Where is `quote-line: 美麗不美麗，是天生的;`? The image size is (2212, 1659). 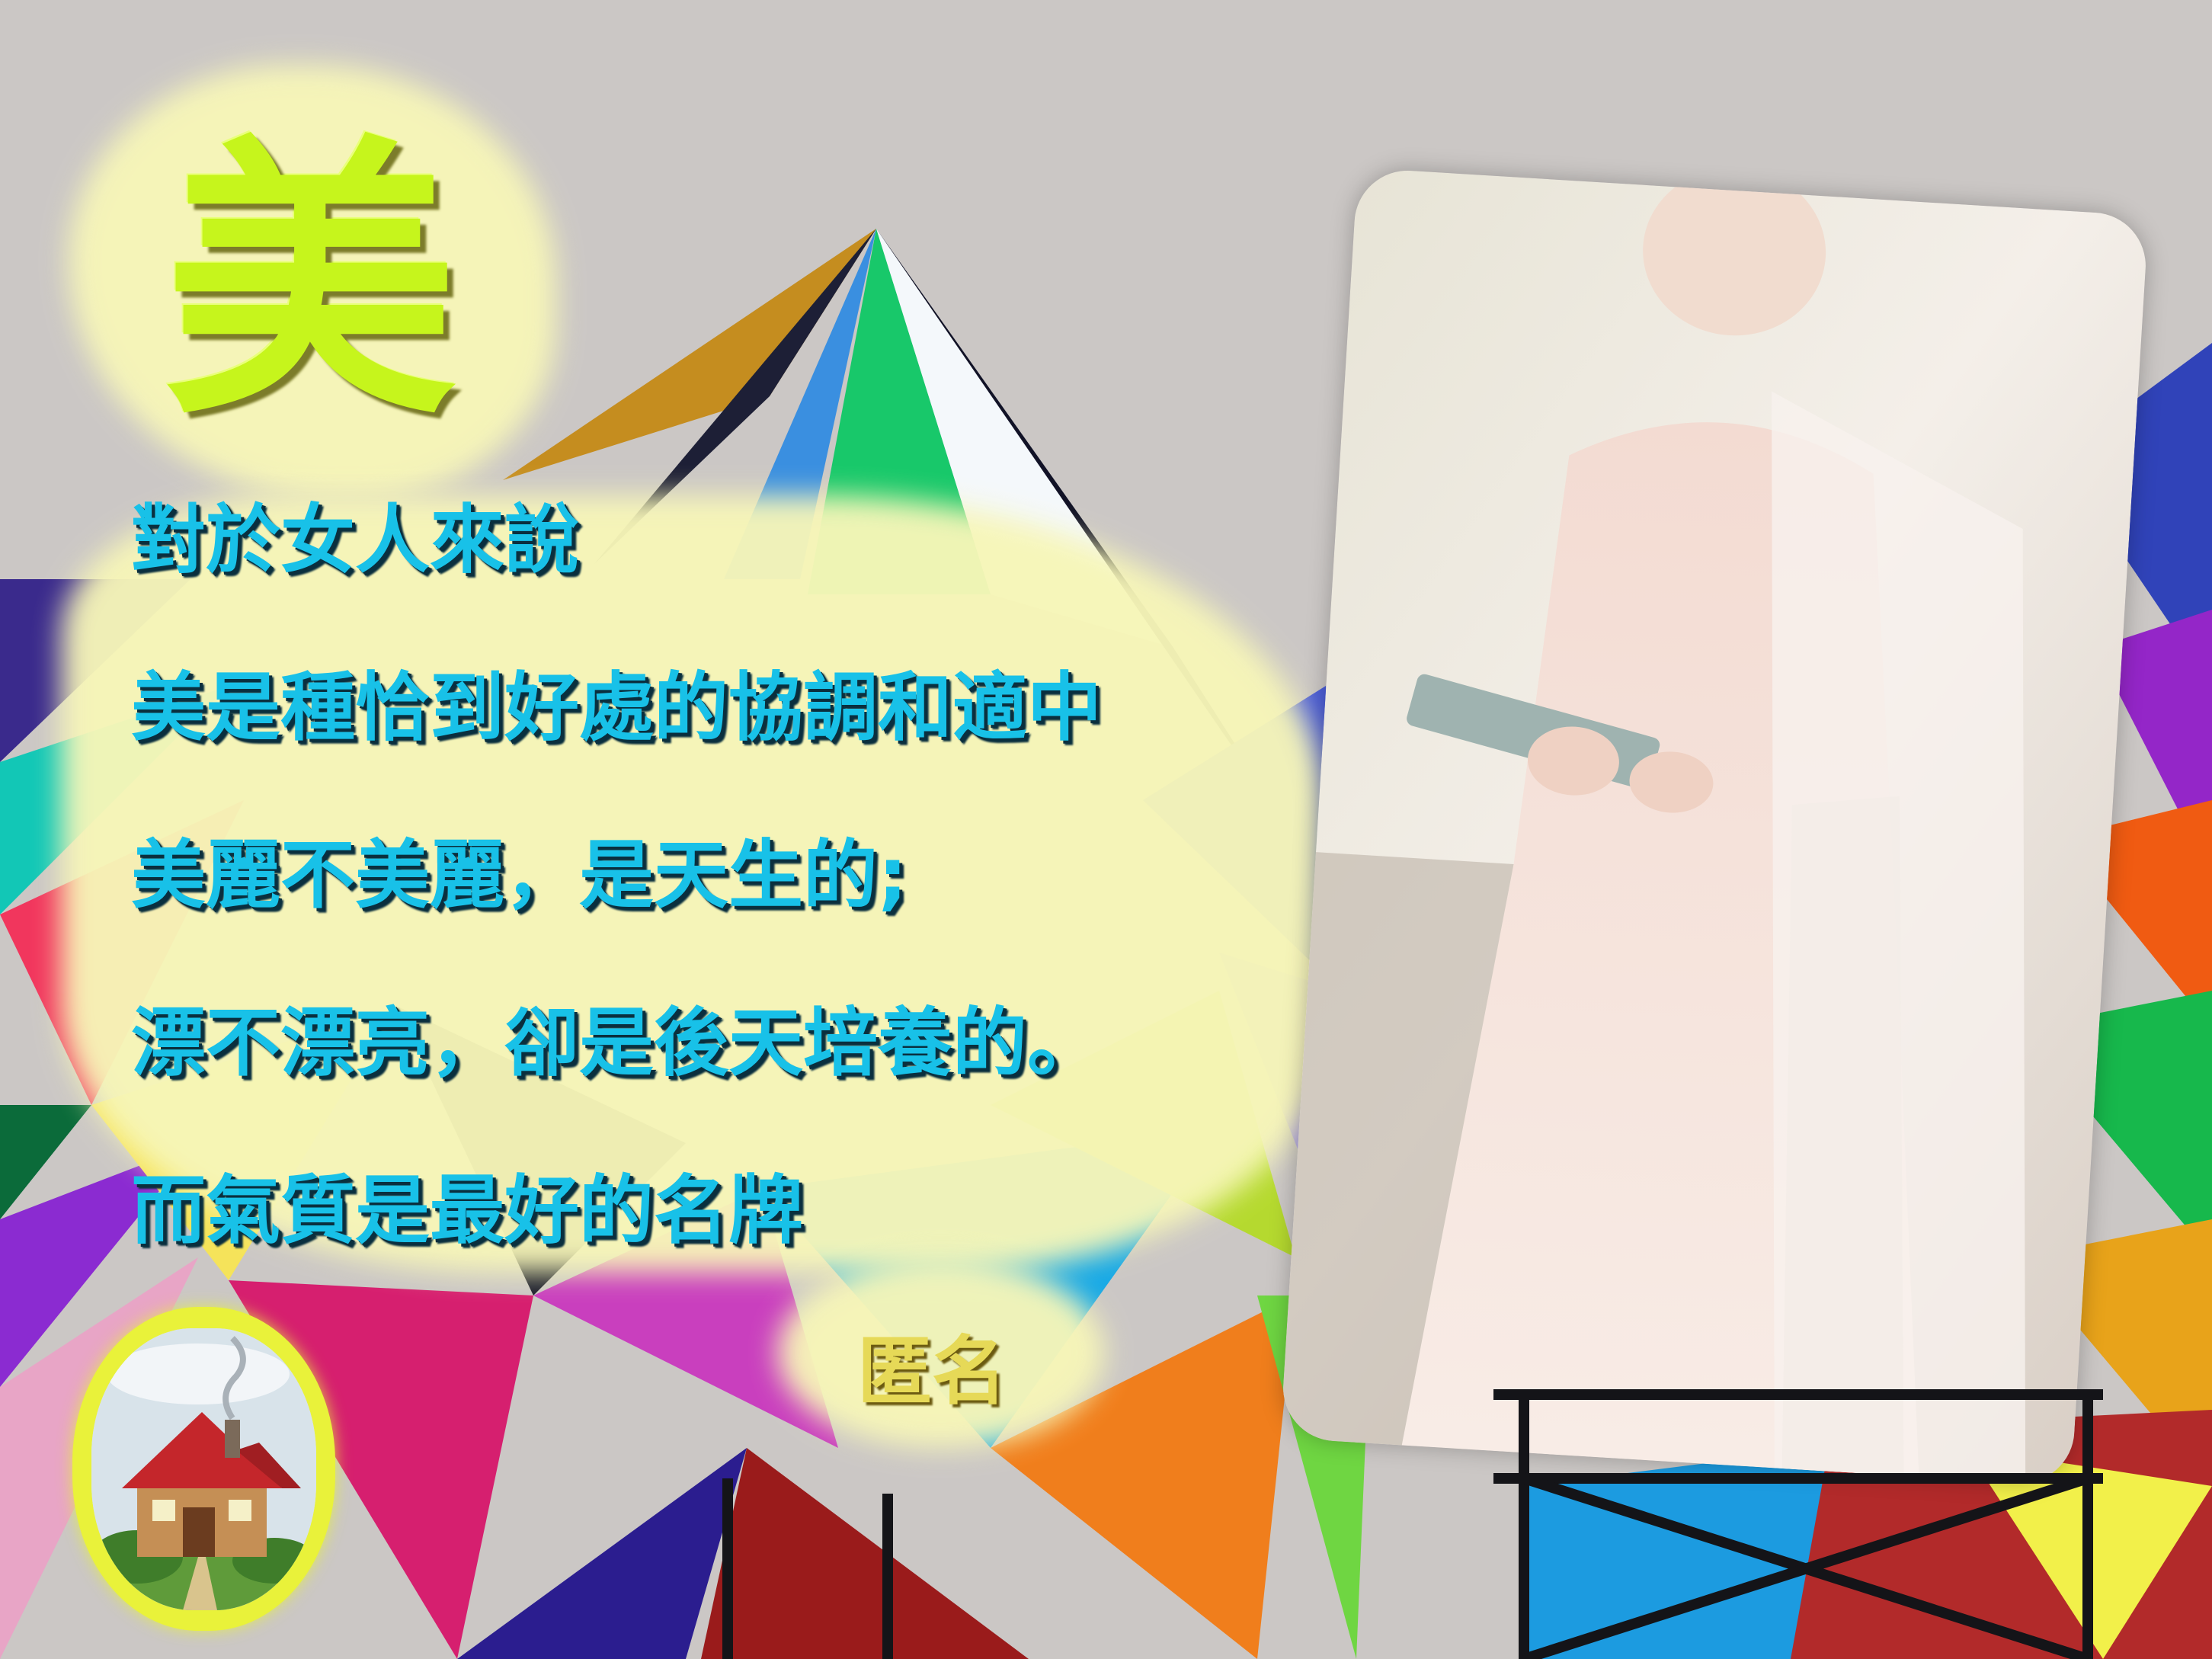 quote-line: 美麗不美麗，是天生的; is located at coordinates (519, 875).